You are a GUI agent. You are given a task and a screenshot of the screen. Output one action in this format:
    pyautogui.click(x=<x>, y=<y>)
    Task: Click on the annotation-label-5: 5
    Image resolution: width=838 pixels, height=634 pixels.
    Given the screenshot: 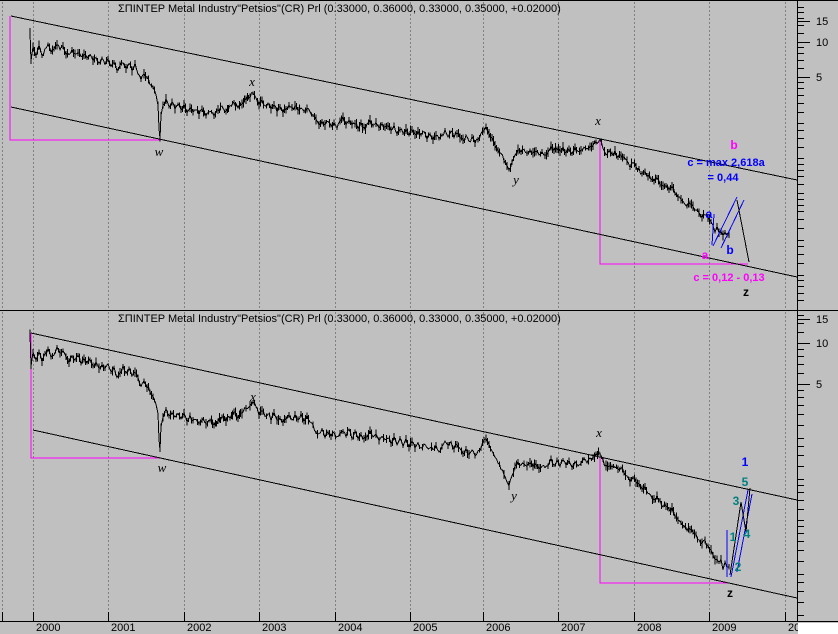 What is the action you would take?
    pyautogui.click(x=745, y=482)
    